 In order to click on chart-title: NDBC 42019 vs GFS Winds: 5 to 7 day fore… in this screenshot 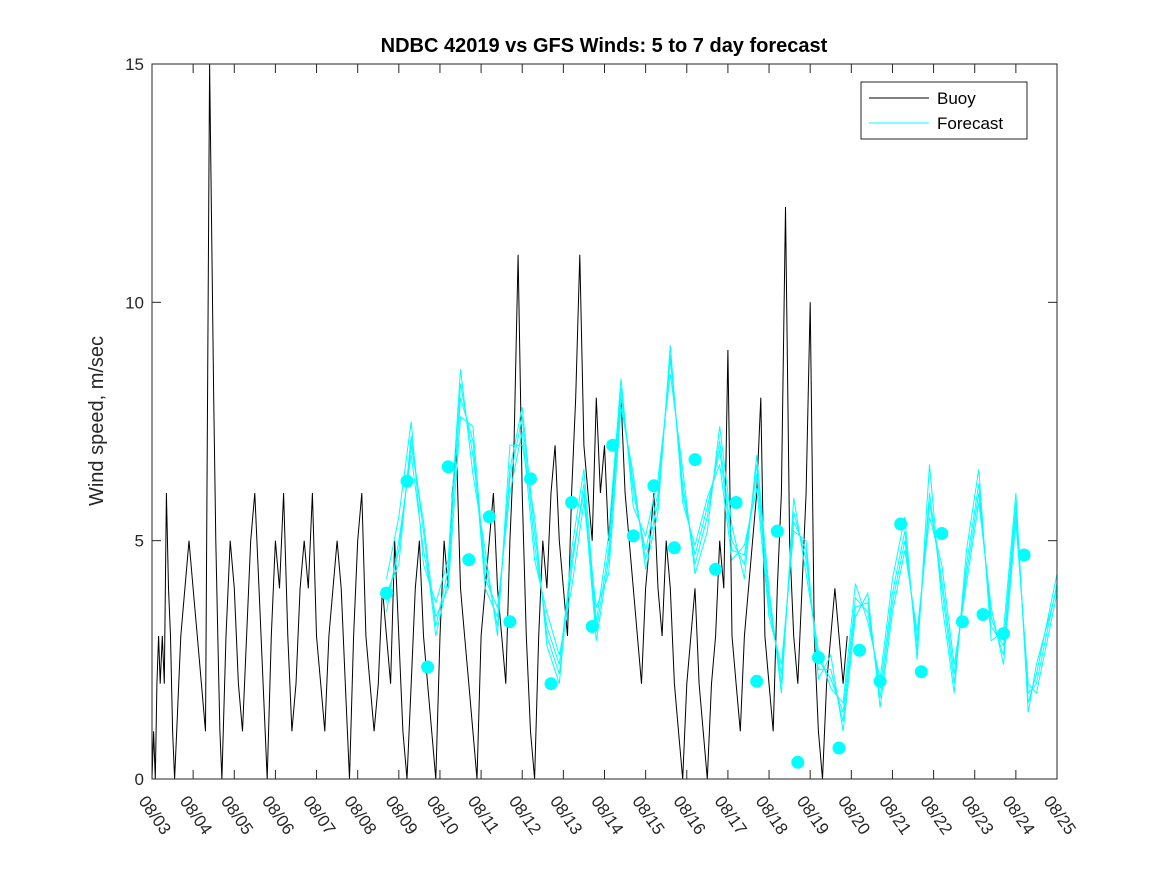, I will do `click(604, 46)`.